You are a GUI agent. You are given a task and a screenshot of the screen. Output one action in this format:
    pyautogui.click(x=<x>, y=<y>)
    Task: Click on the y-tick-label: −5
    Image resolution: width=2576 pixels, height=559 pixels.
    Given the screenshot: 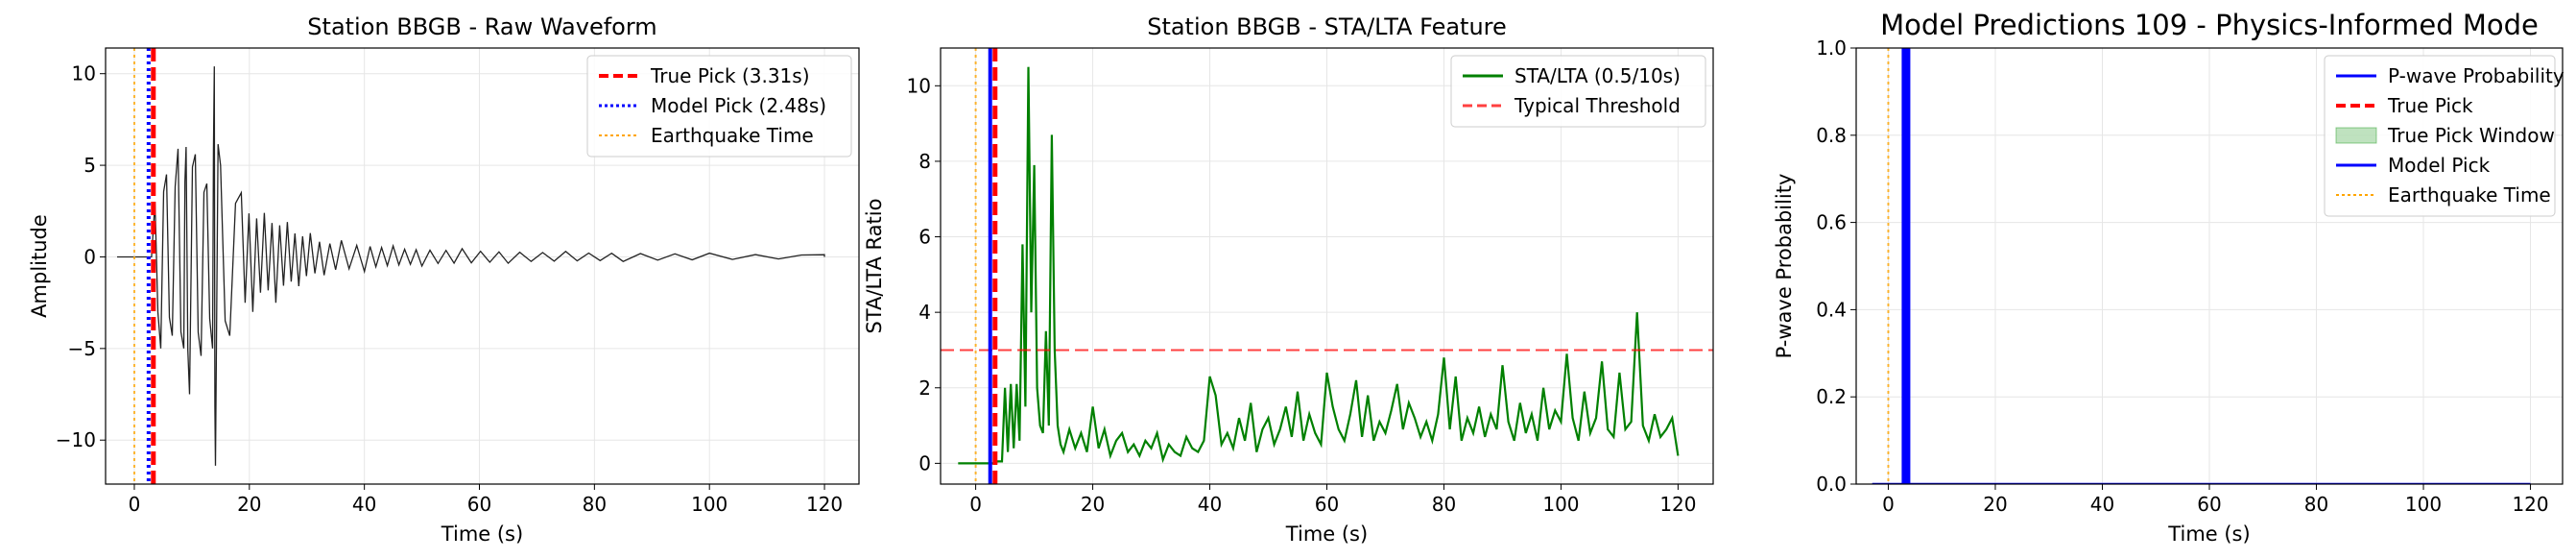 What is the action you would take?
    pyautogui.click(x=82, y=348)
    